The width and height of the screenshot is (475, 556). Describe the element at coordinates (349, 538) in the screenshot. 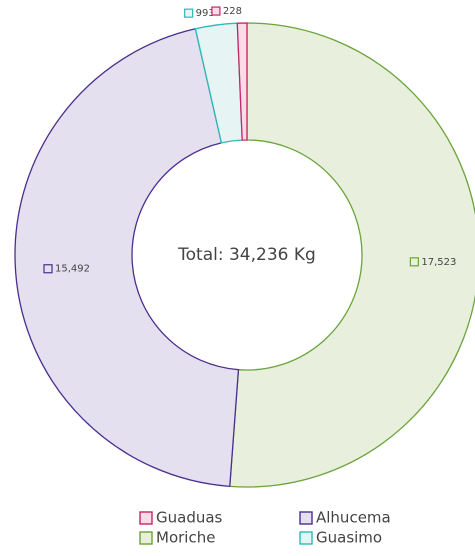

I see `legend-label: Guasimo` at that location.